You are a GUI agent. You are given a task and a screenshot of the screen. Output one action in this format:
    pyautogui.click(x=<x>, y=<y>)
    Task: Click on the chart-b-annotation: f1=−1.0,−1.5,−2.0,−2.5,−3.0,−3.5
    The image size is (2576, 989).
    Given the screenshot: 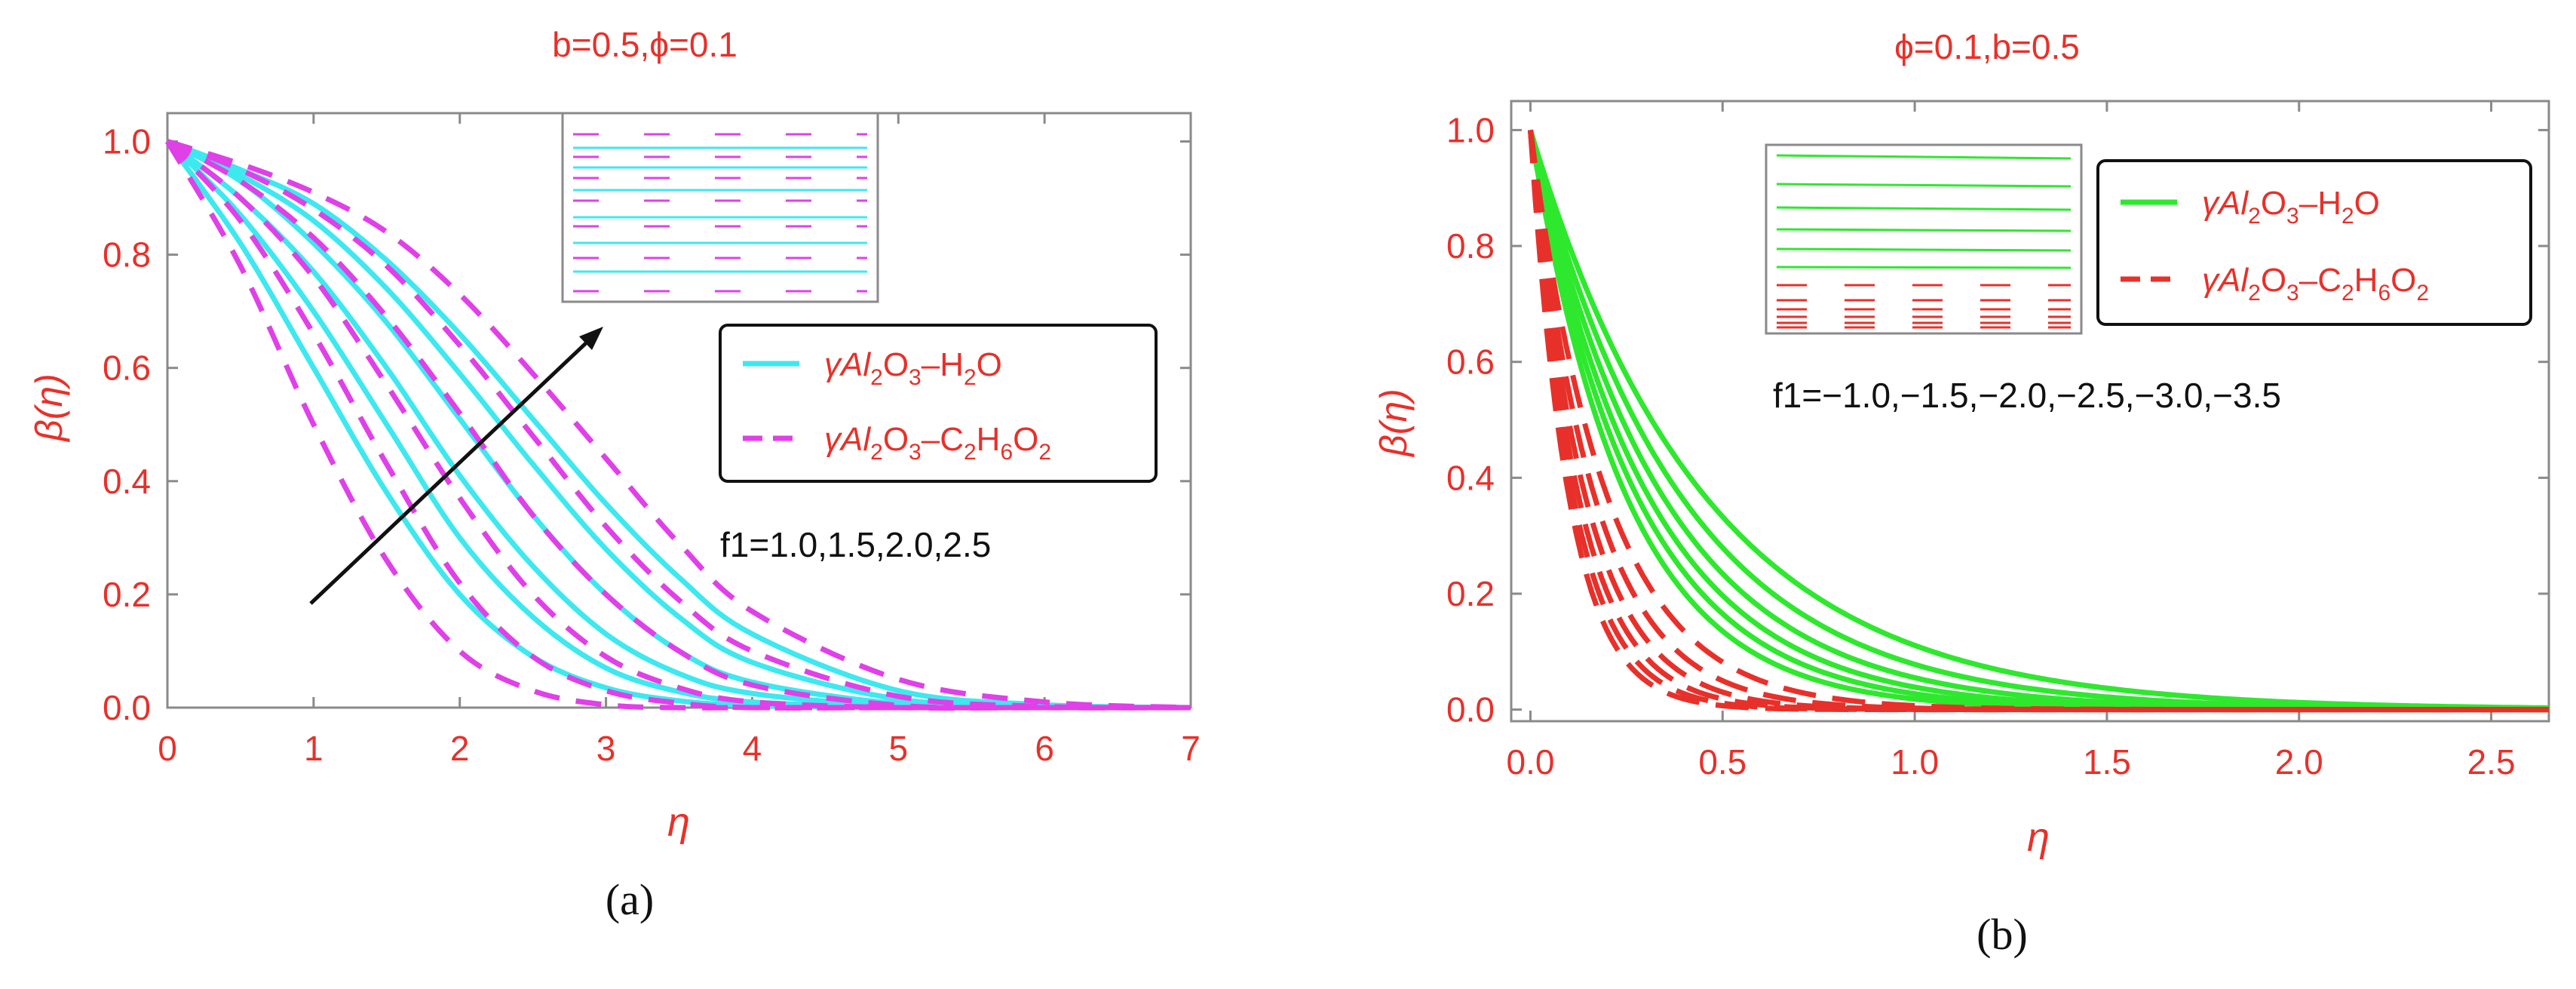 What is the action you would take?
    pyautogui.click(x=2027, y=395)
    